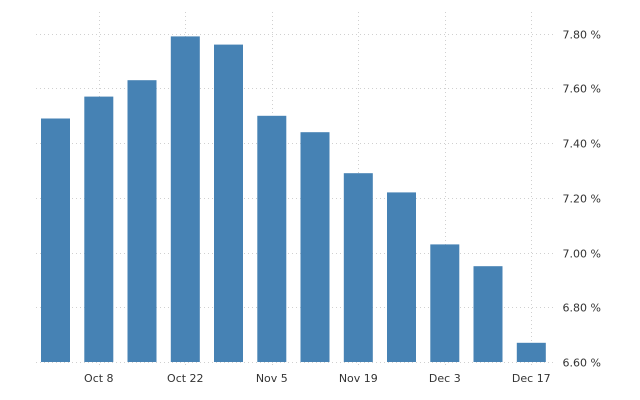  I want to click on y-tick-label: 7.80 %, so click(582, 35).